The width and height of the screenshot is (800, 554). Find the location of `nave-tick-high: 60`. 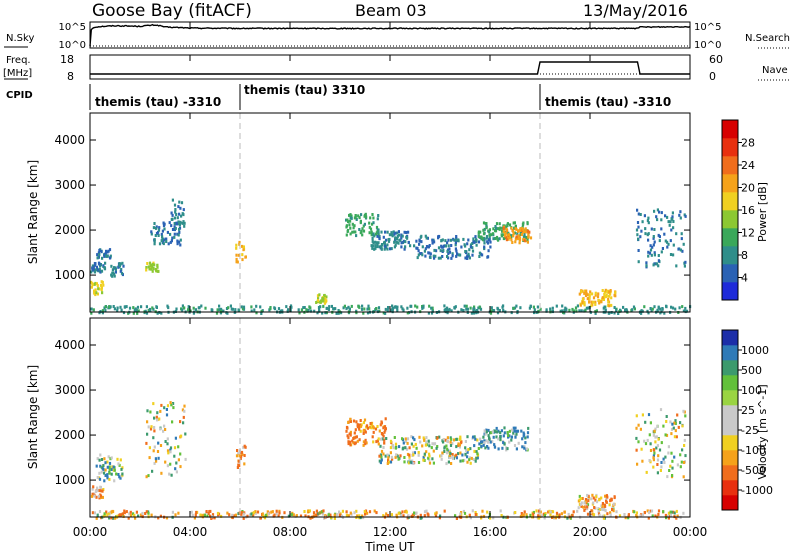

nave-tick-high: 60 is located at coordinates (716, 59).